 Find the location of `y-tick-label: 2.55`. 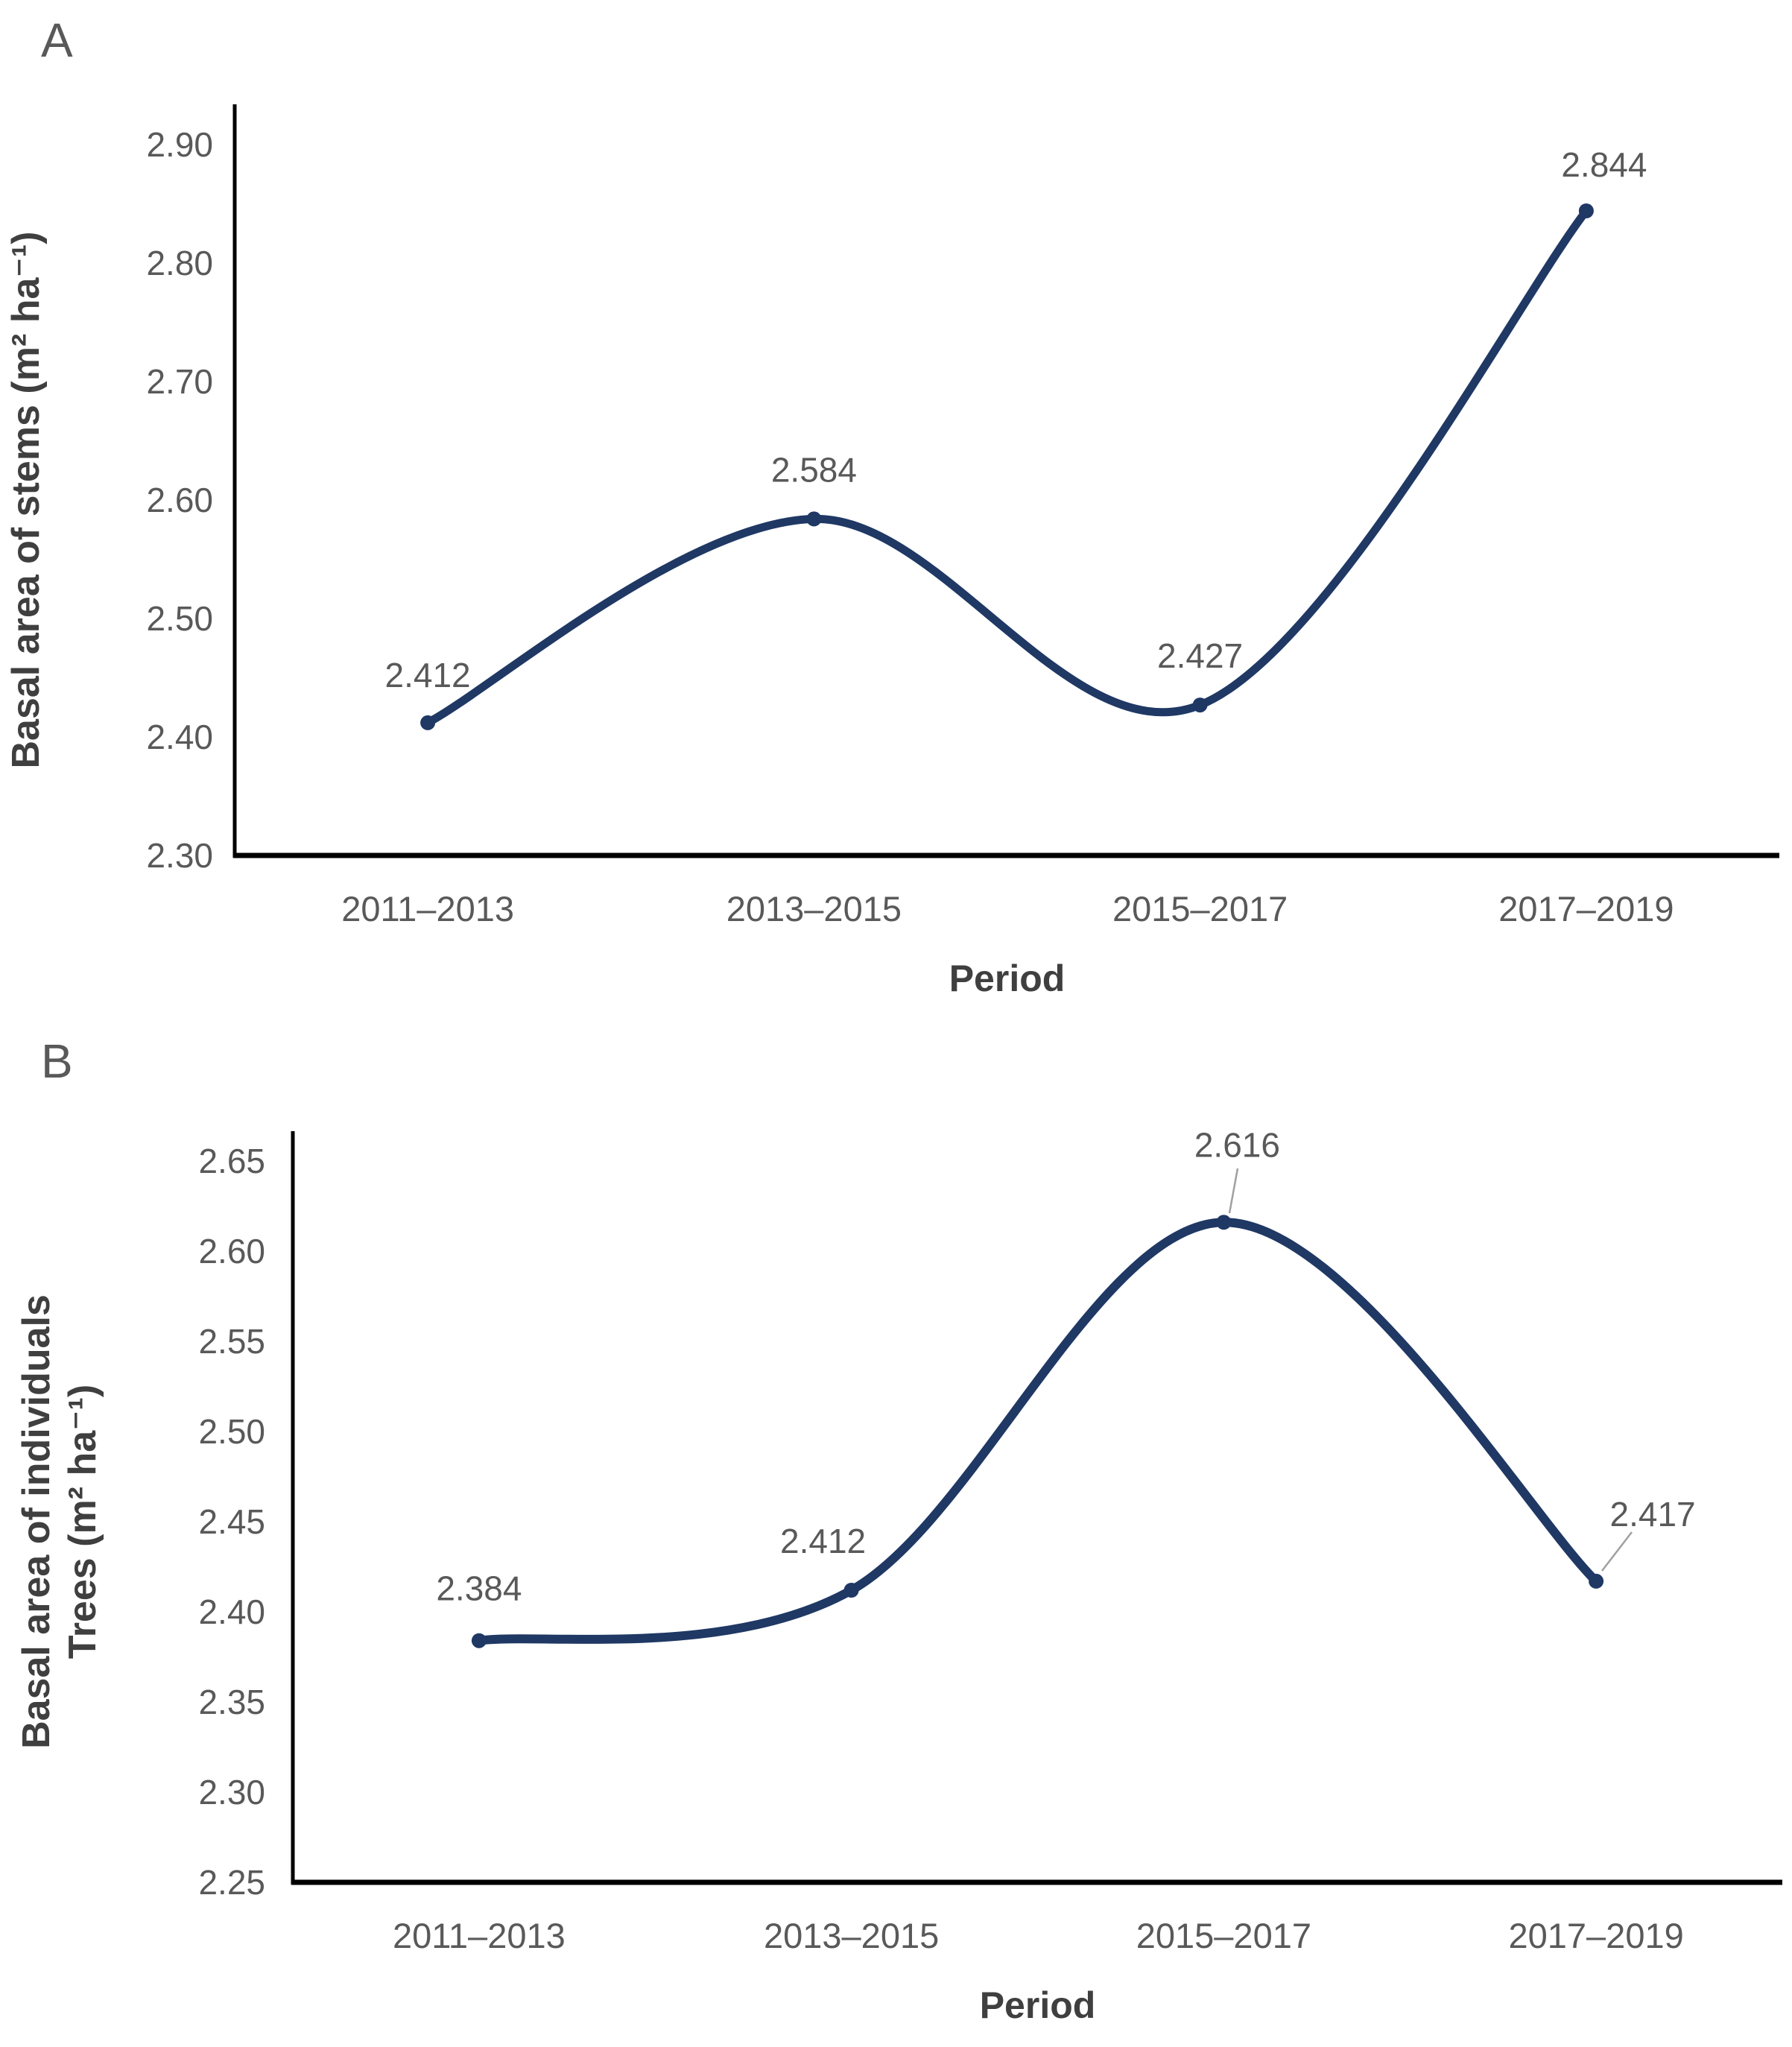

y-tick-label: 2.55 is located at coordinates (231, 1342).